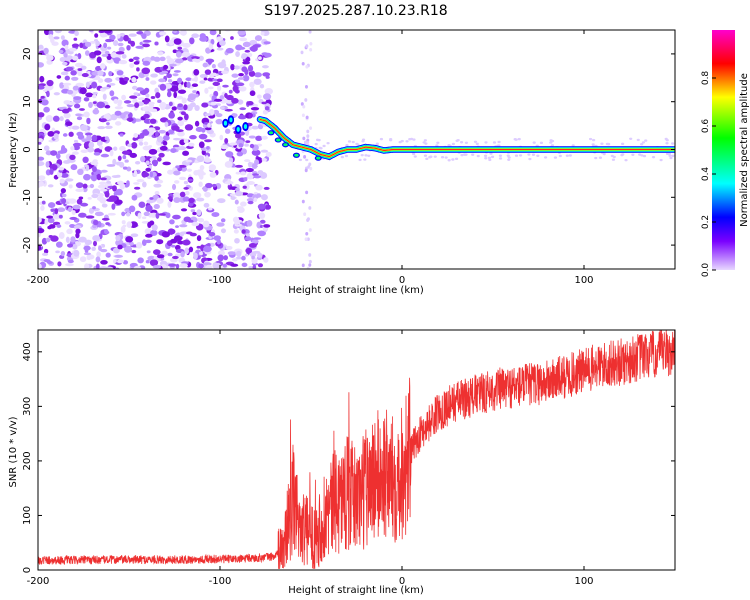 The image size is (750, 600). I want to click on heatmap-ridge, so click(467, 138).